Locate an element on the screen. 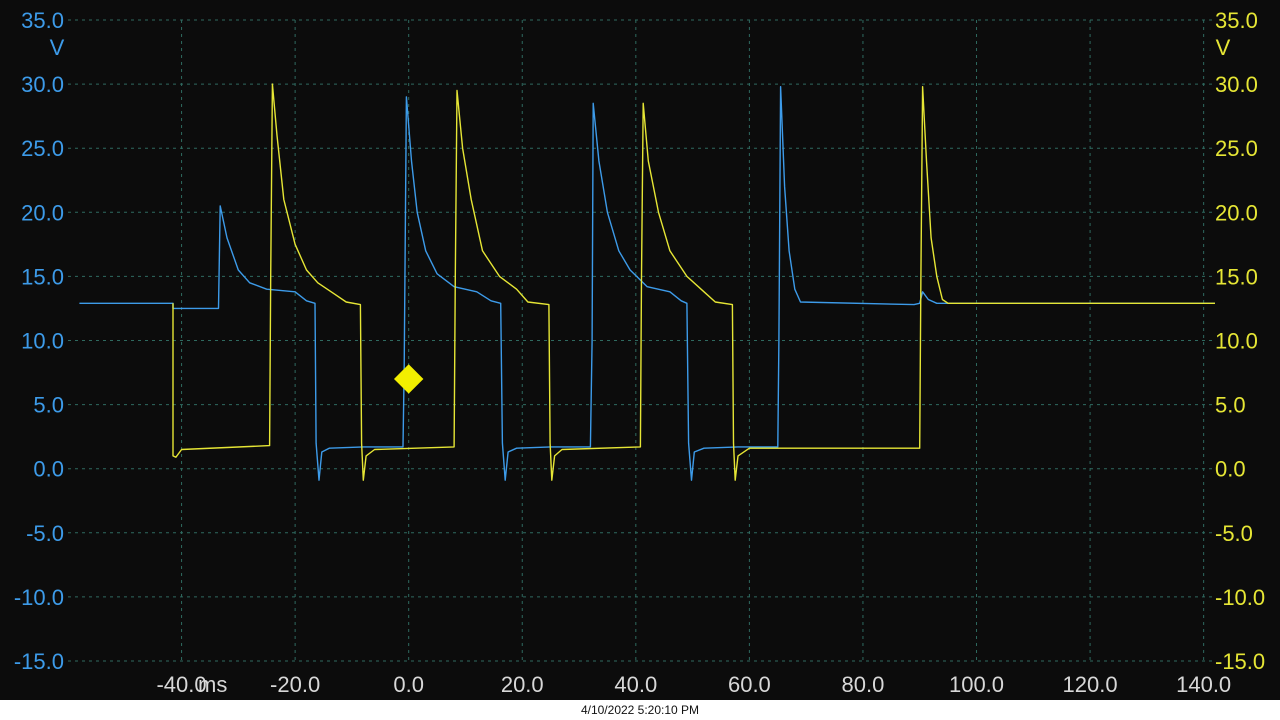 The image size is (1280, 720). right-y-tick-label: -5.0 is located at coordinates (1234, 533).